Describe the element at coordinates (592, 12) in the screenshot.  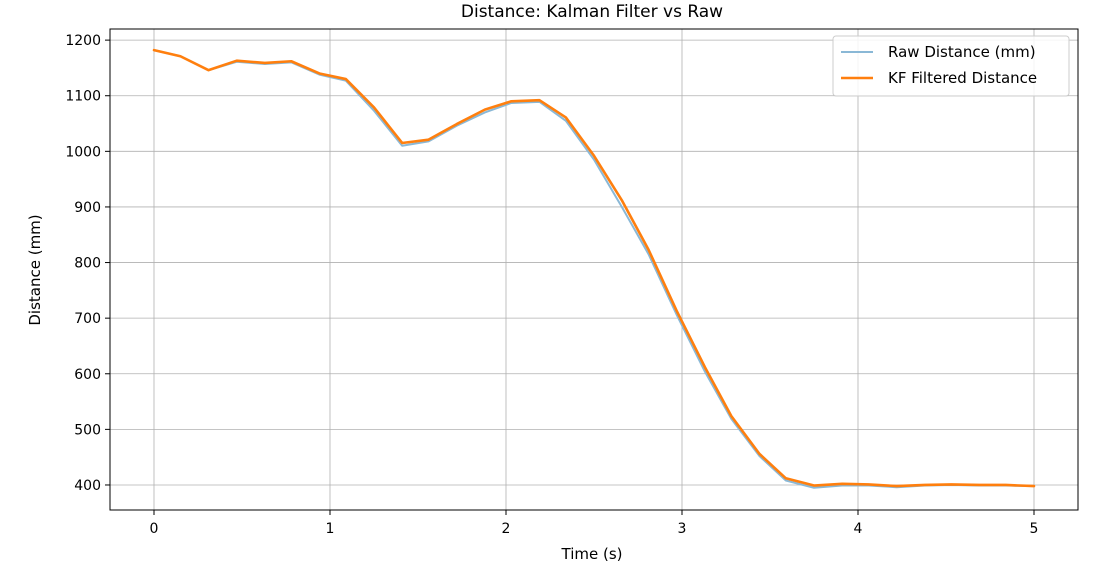
I see `chart-title: Distance: Kalman Filter vs Raw` at that location.